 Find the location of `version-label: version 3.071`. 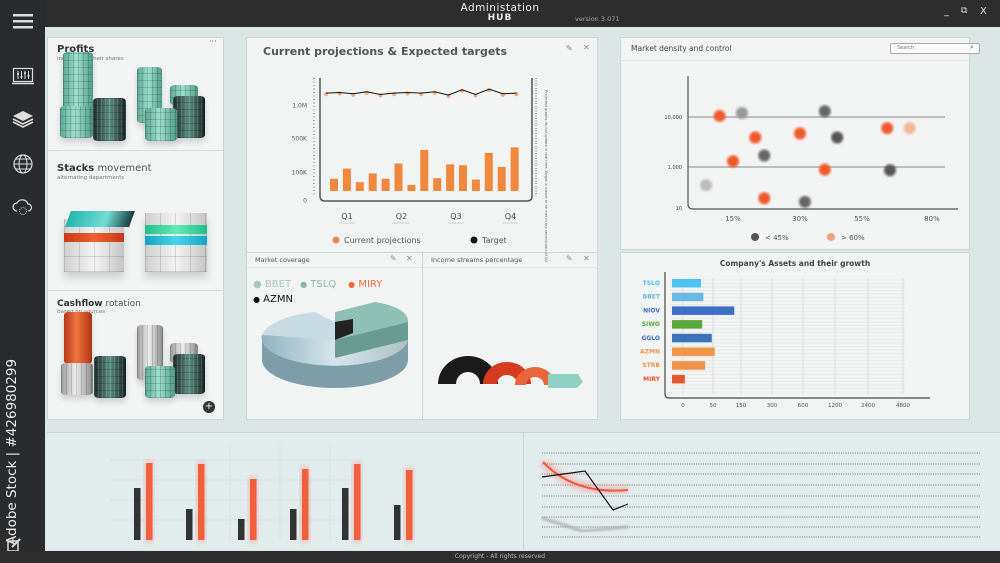

version-label: version 3.071 is located at coordinates (597, 19).